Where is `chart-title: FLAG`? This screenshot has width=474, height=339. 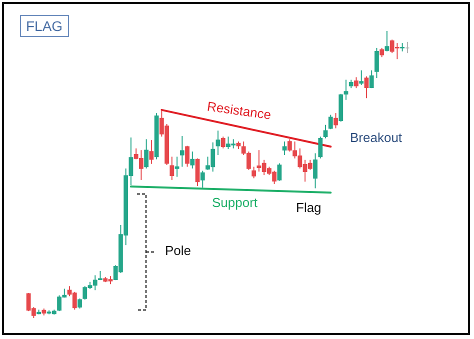
chart-title: FLAG is located at coordinates (44, 26).